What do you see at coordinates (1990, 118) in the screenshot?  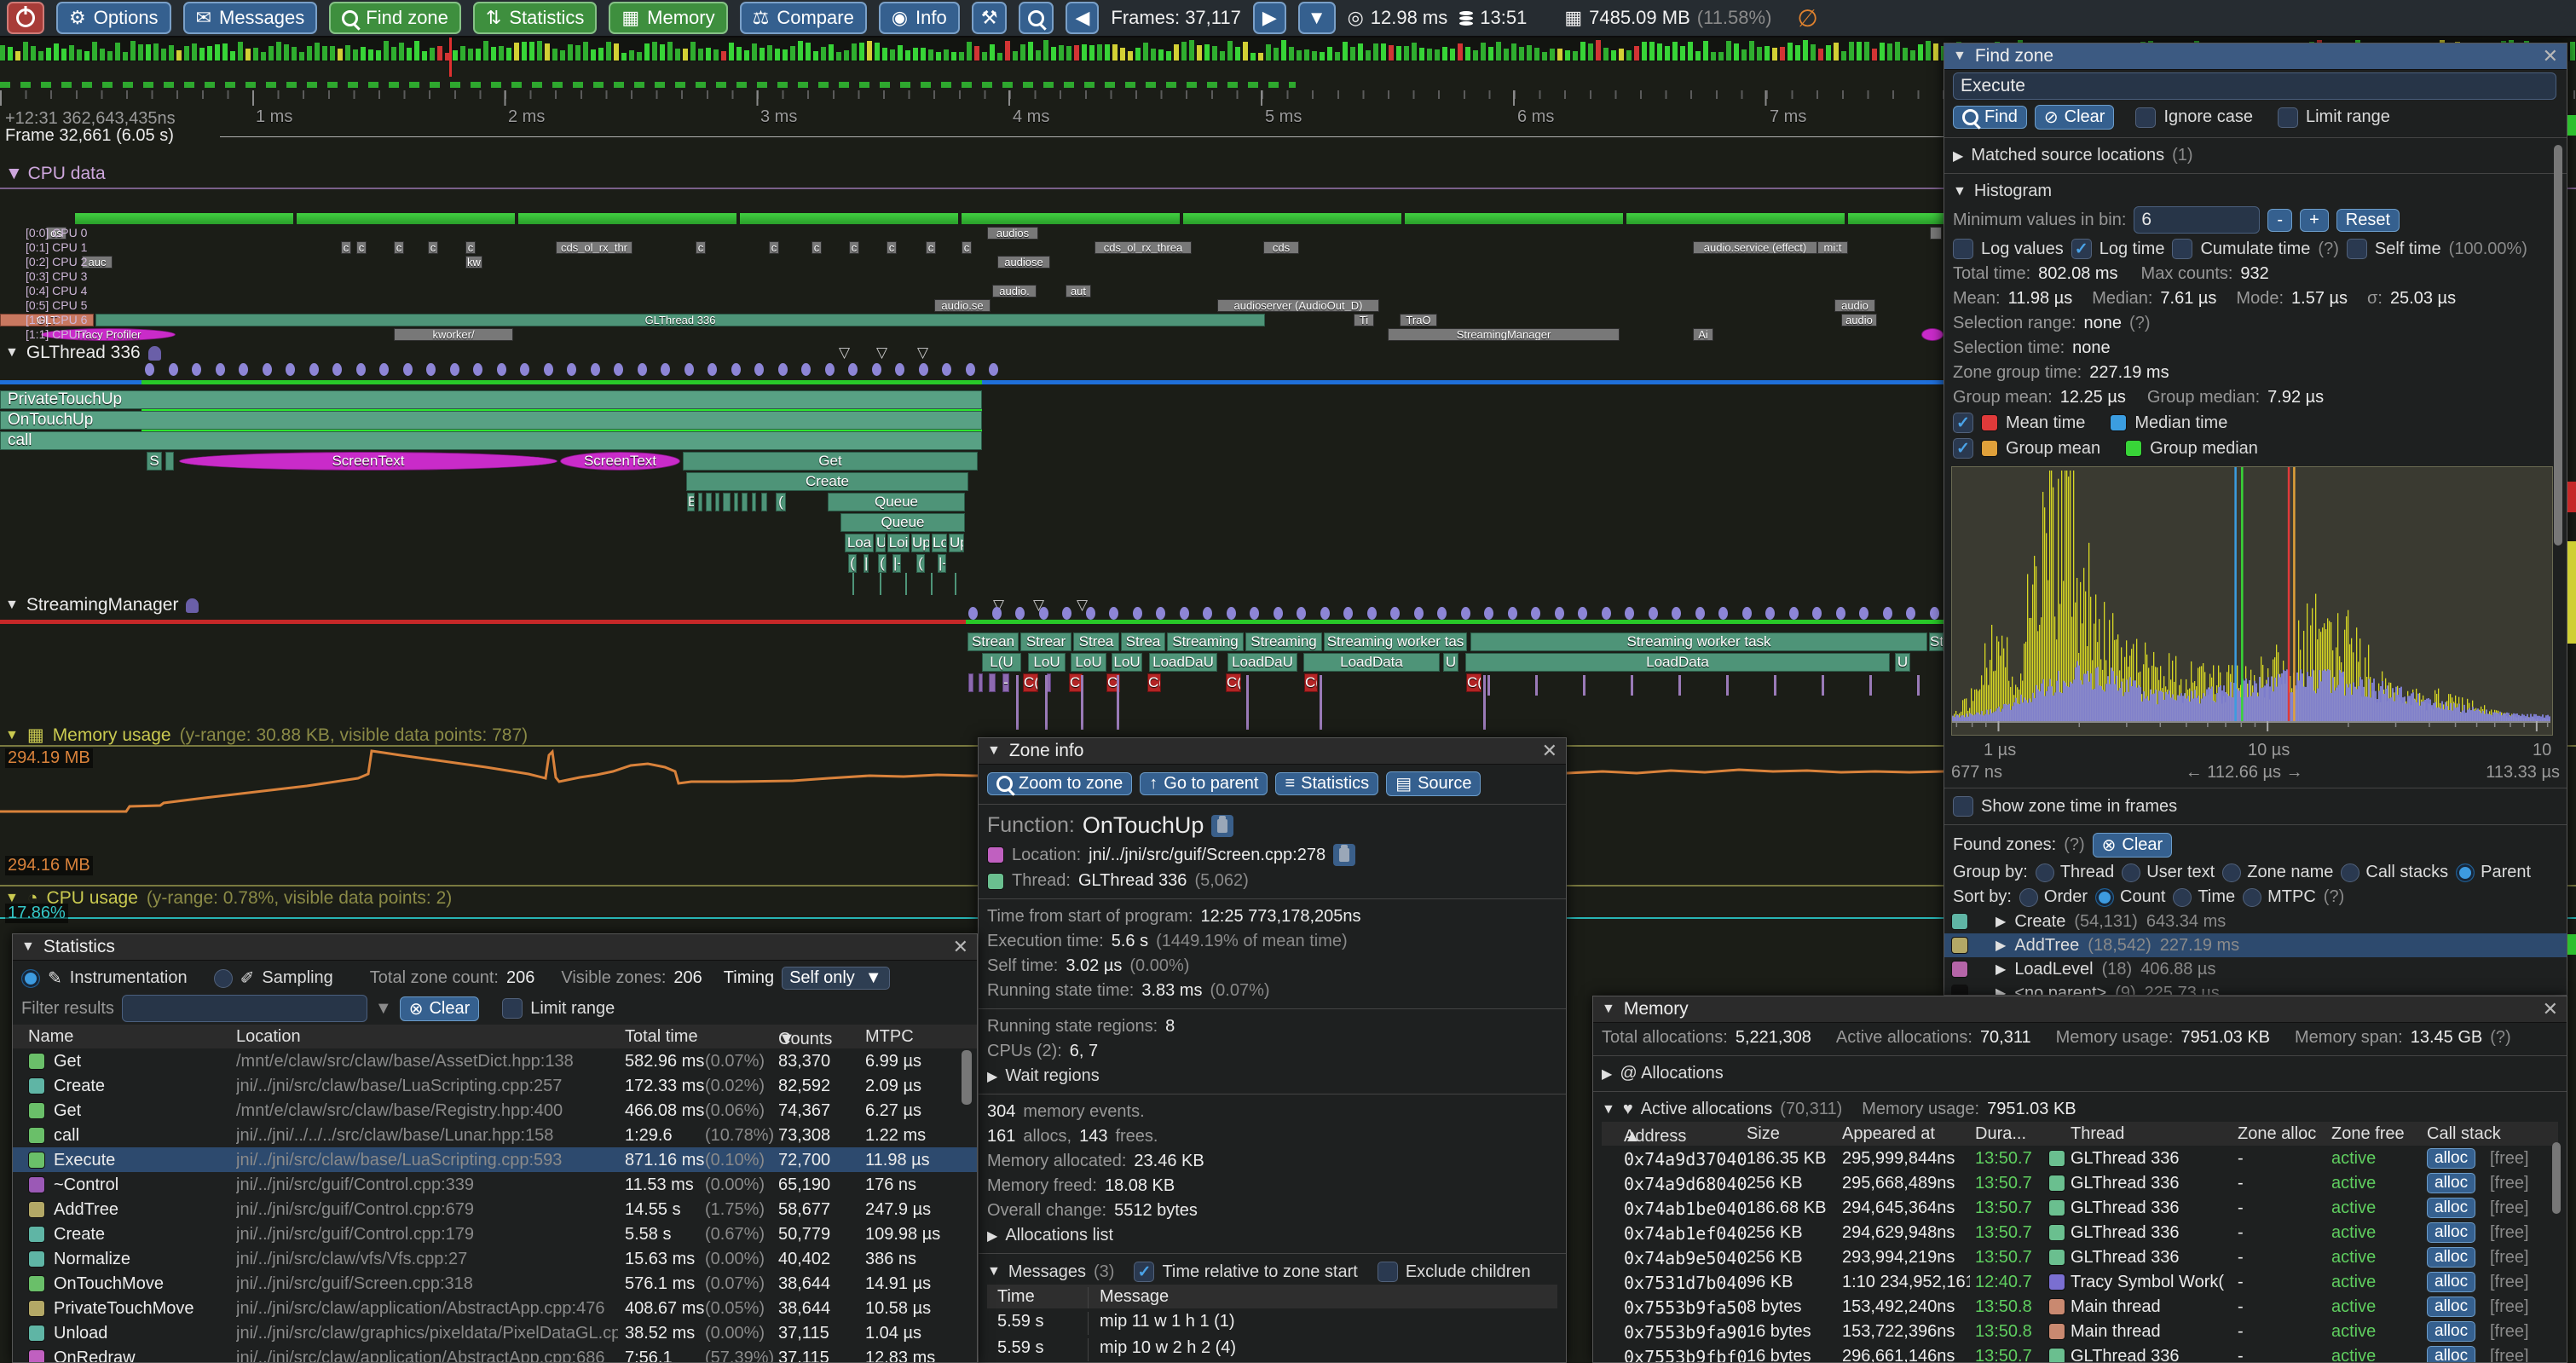 I see `find-button: Find` at bounding box center [1990, 118].